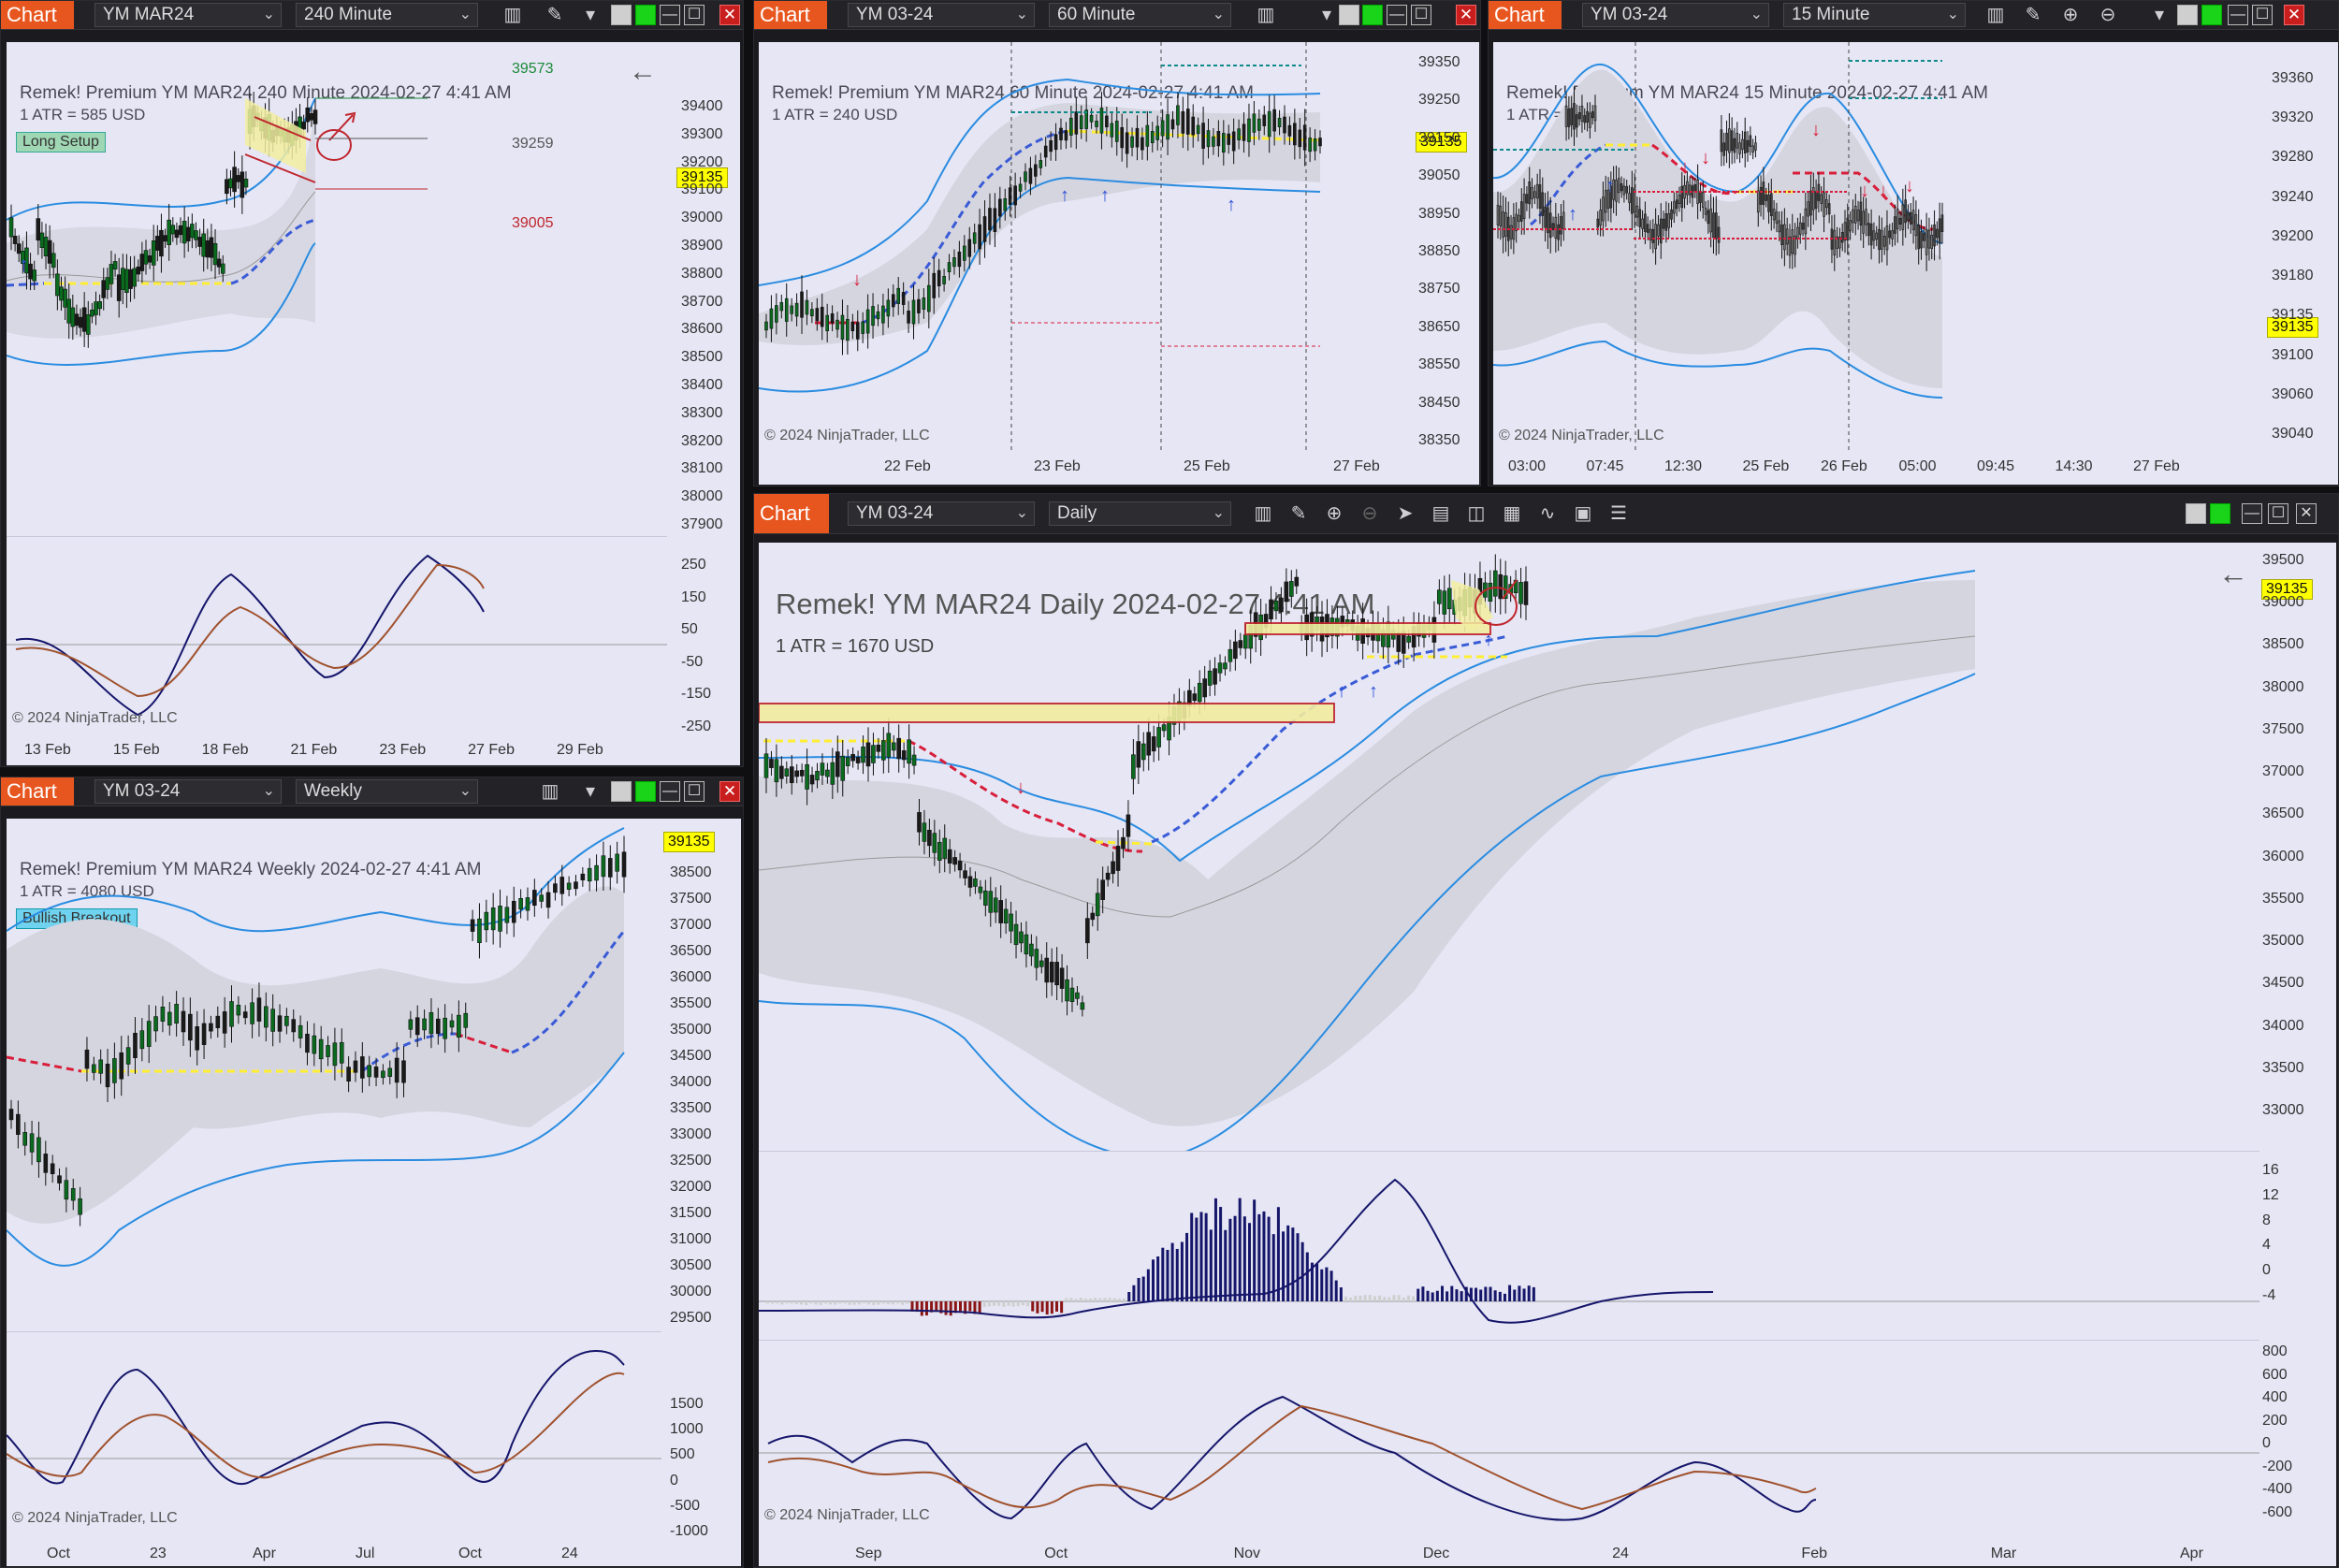  What do you see at coordinates (1172, 1272) in the screenshot?
I see `histogram-bar` at bounding box center [1172, 1272].